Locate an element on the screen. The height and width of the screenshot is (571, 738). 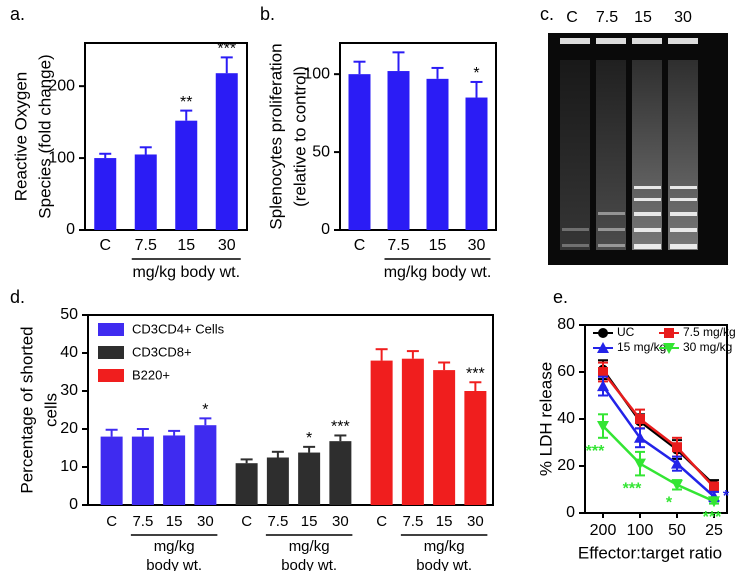
y-axis-label: % LDH release is located at coordinates (545, 419).